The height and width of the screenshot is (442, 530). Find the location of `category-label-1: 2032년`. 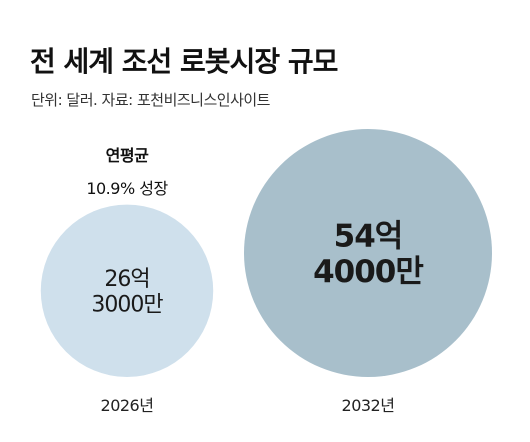

category-label-1: 2032년 is located at coordinates (368, 405).